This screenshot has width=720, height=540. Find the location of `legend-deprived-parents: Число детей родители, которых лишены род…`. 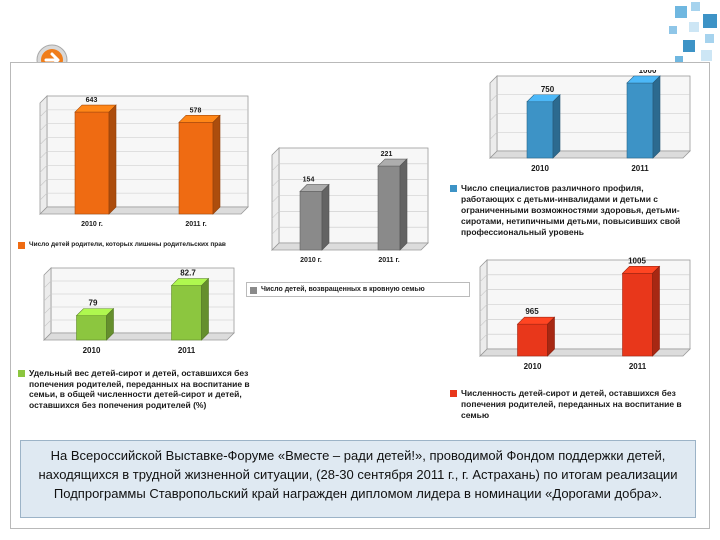

legend-deprived-parents: Число детей родители, которых лишены род… is located at coordinates (139, 244).